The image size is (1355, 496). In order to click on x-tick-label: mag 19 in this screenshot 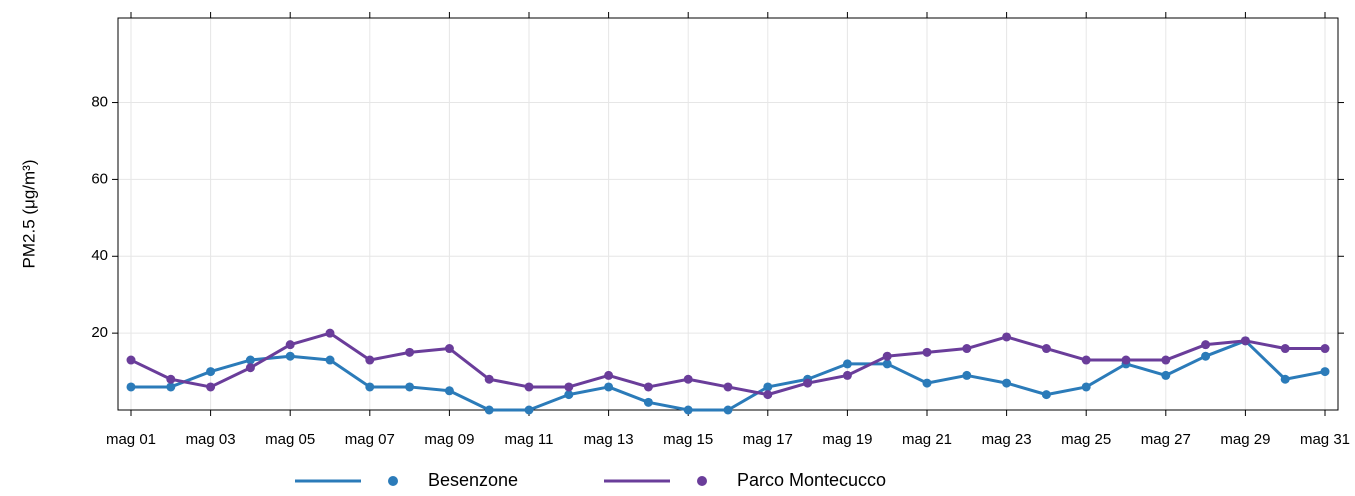, I will do `click(847, 439)`.